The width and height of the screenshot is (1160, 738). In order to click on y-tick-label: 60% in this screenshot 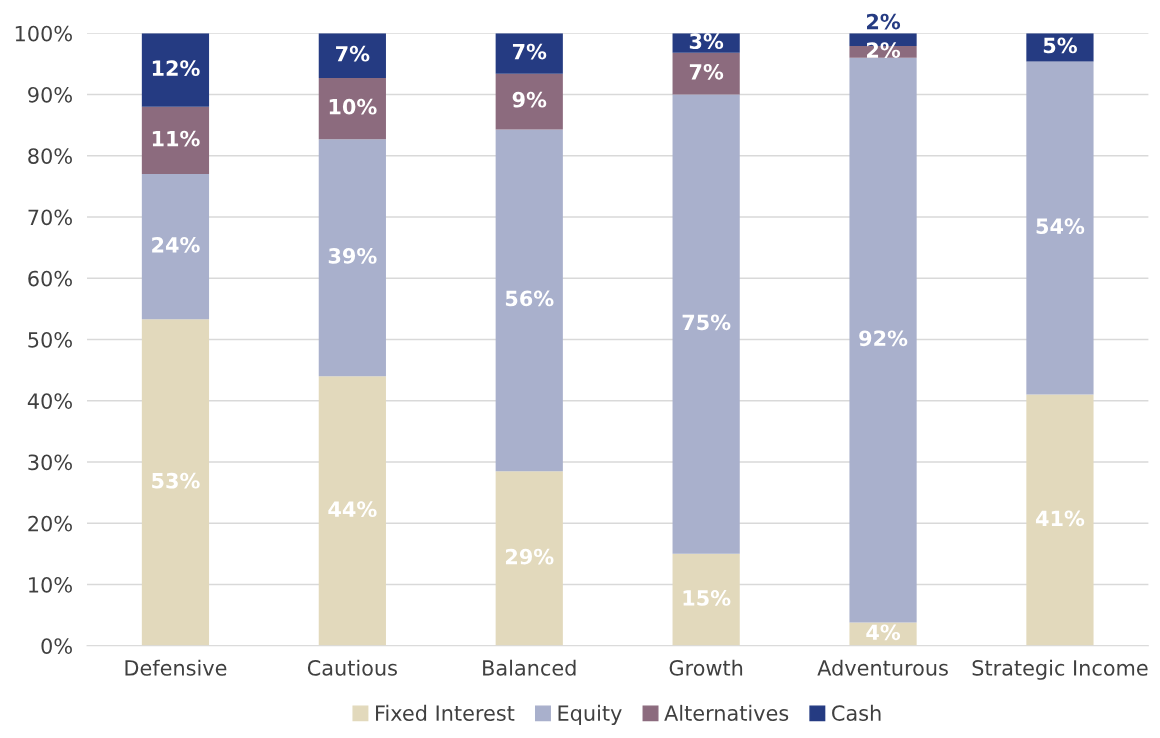, I will do `click(50, 278)`.